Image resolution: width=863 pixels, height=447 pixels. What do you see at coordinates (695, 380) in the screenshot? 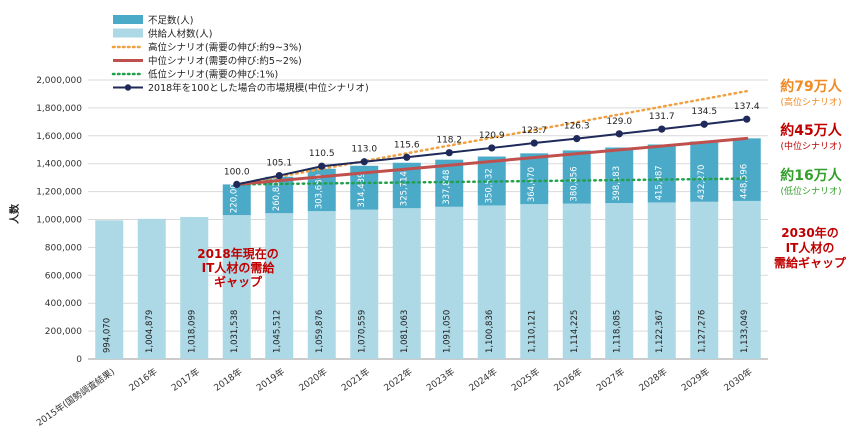
I see `x-tick-label: 2029年` at bounding box center [695, 380].